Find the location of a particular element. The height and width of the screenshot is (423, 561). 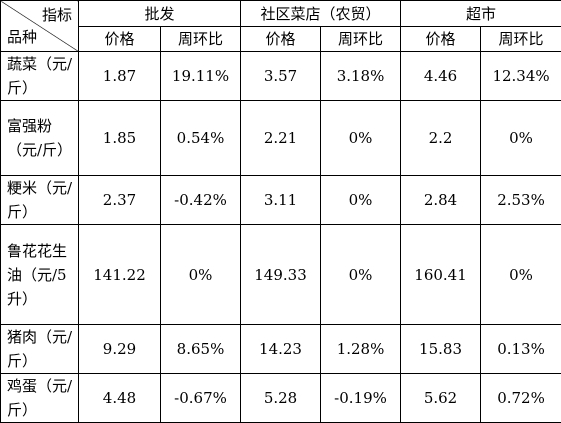

cell: 160.41 is located at coordinates (441, 275).